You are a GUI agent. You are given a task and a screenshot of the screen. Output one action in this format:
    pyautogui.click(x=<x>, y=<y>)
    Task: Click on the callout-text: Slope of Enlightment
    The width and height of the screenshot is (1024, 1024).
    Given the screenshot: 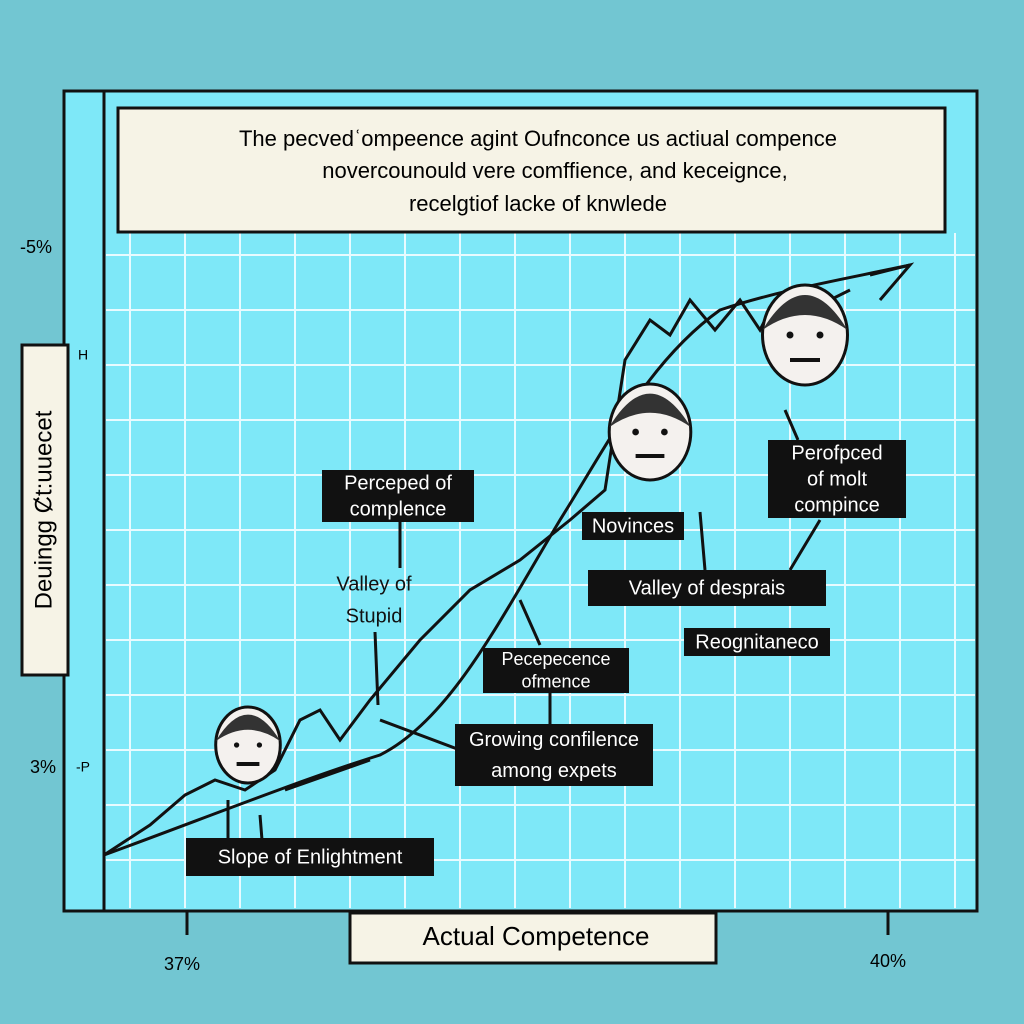 What is the action you would take?
    pyautogui.click(x=310, y=857)
    